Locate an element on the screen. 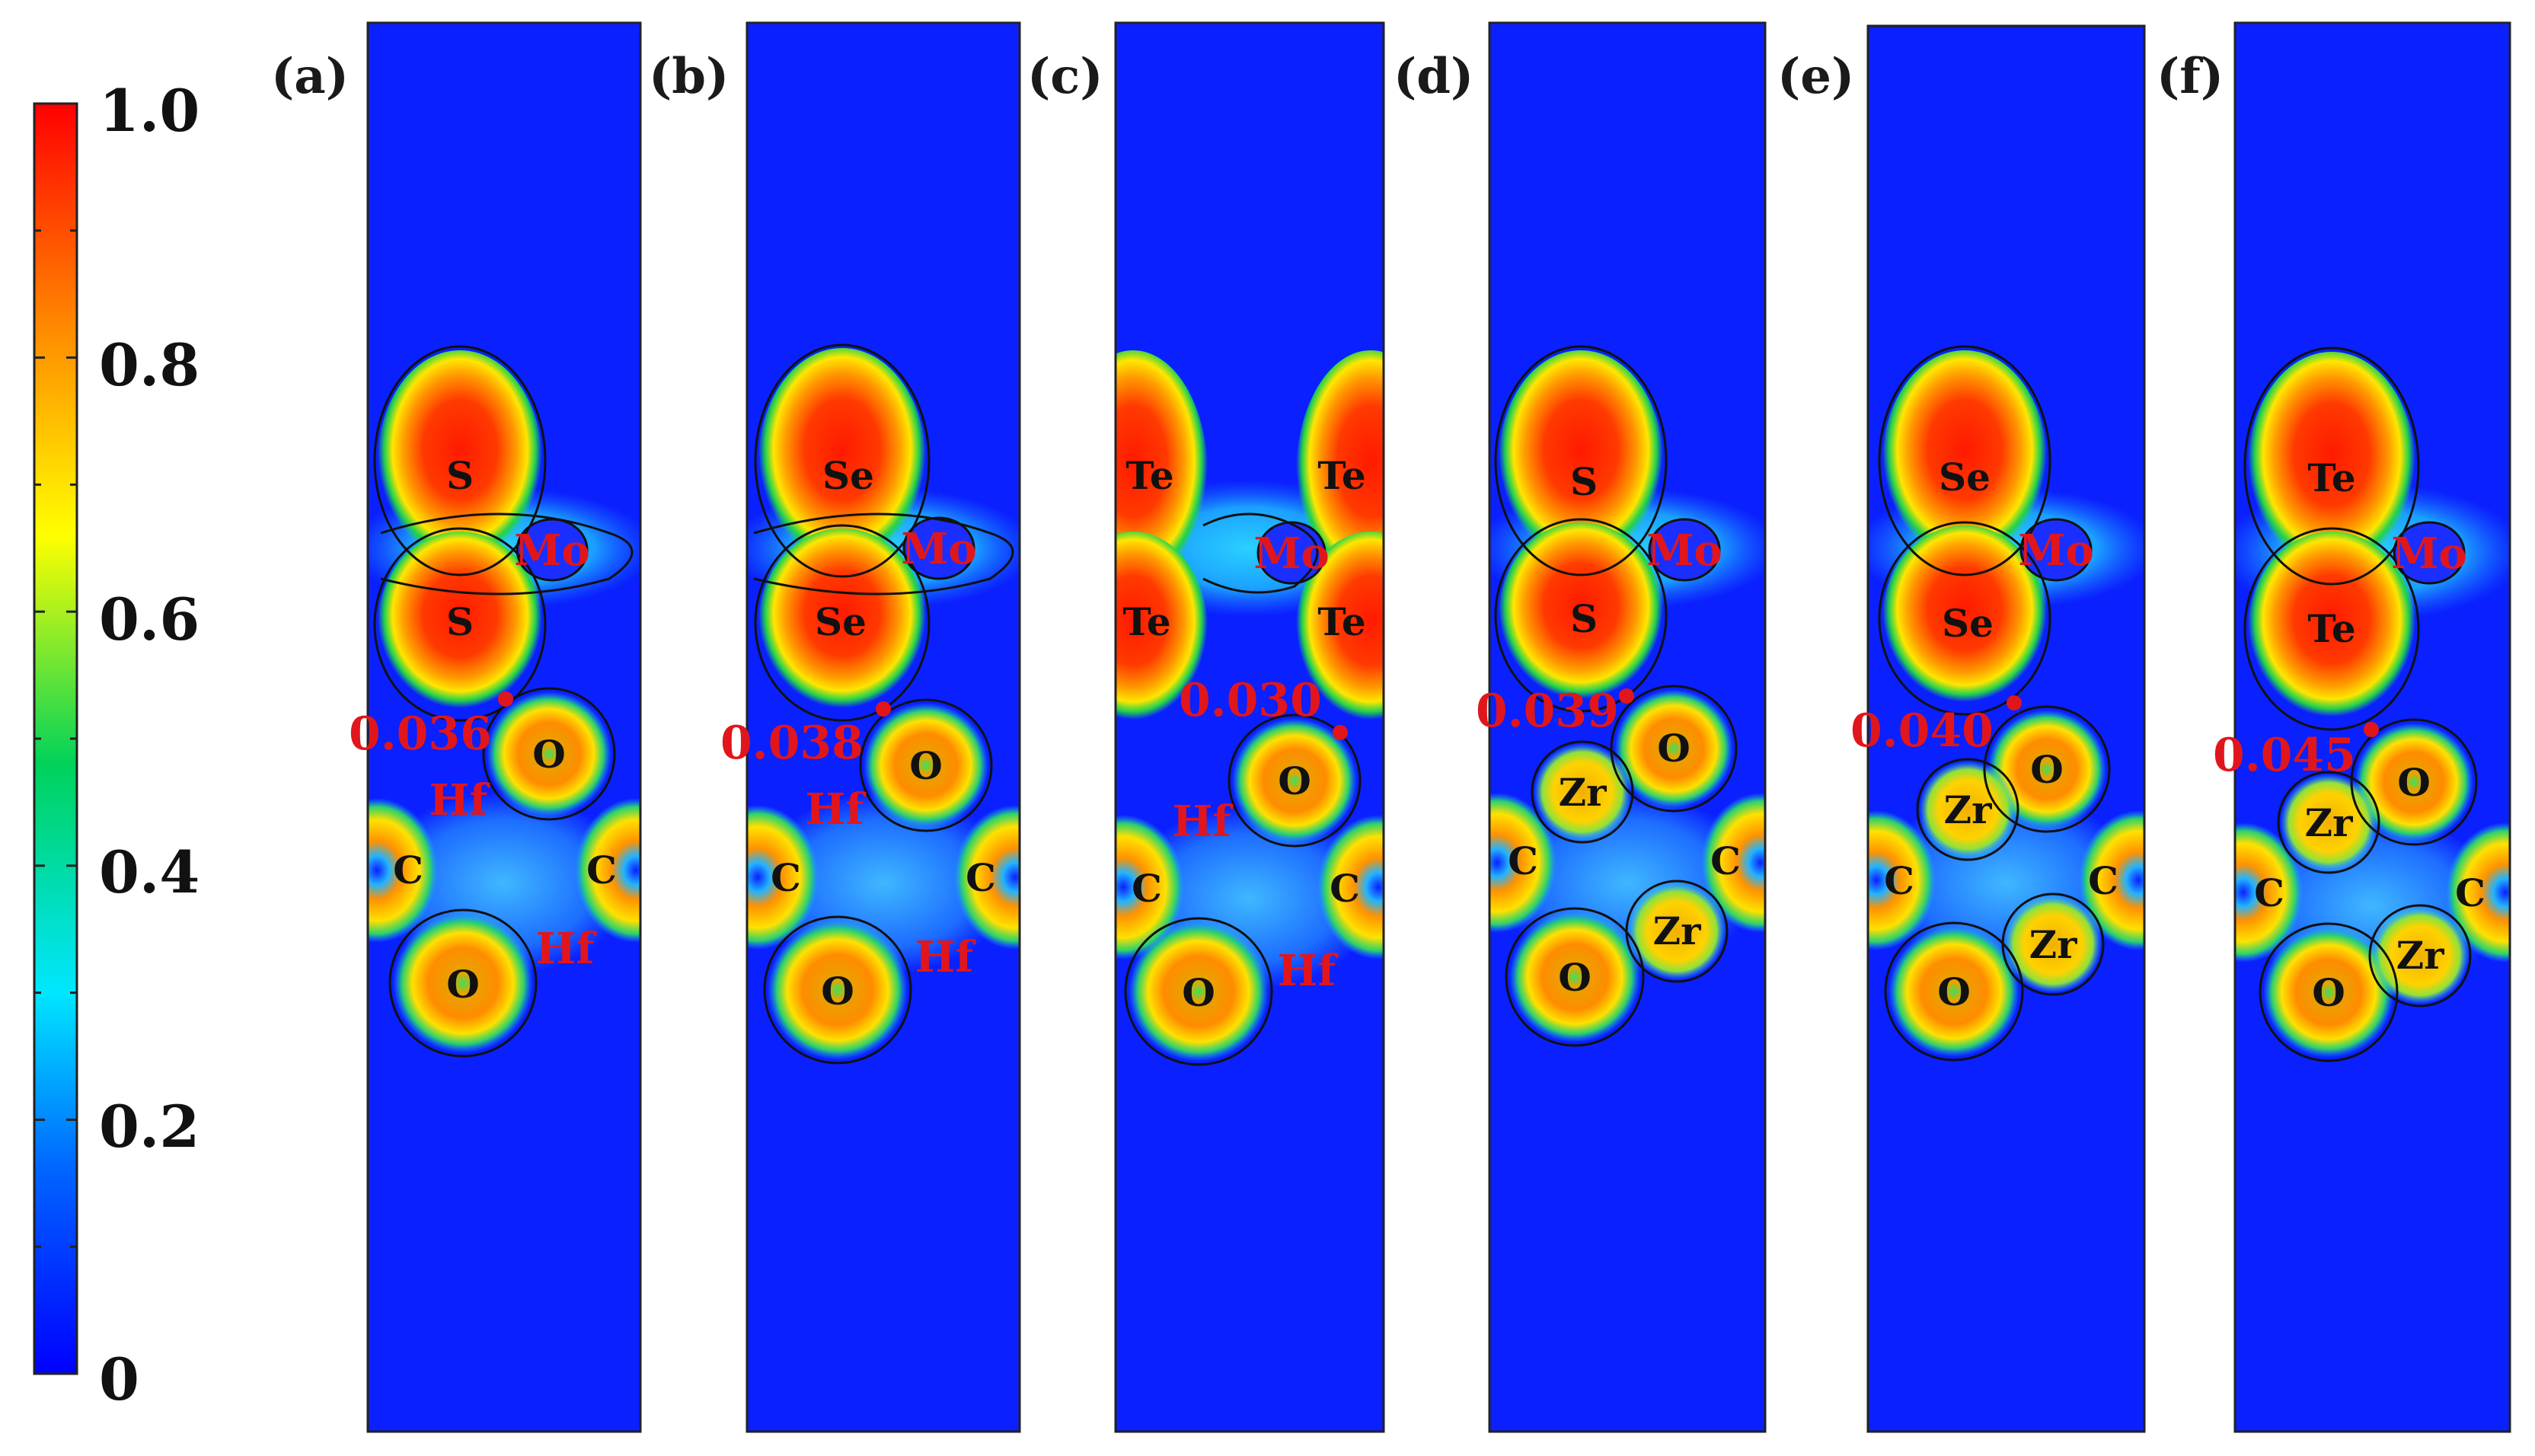 The image size is (2535, 1456). panel-a: (a) S S Mo O O C C Hf Hf 0.036 is located at coordinates (456, 727).